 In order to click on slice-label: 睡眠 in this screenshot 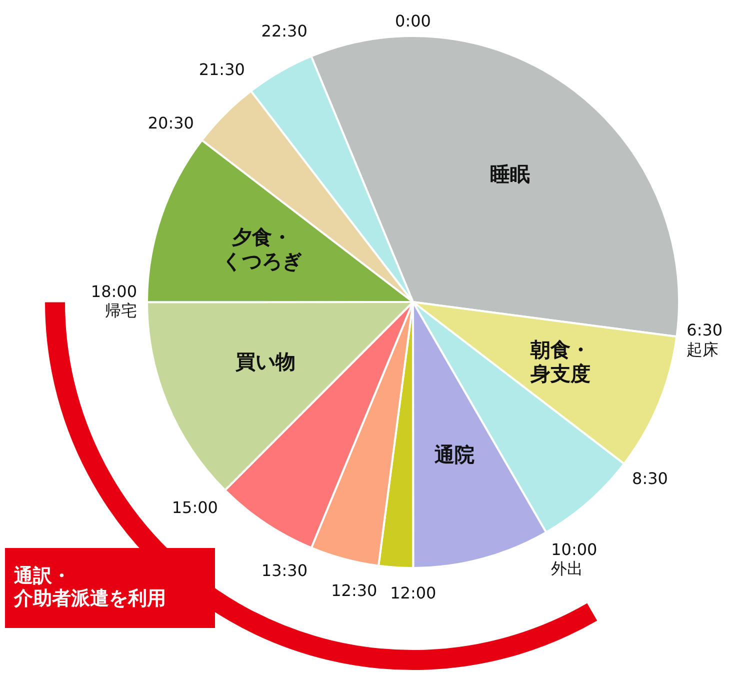, I will do `click(510, 174)`.